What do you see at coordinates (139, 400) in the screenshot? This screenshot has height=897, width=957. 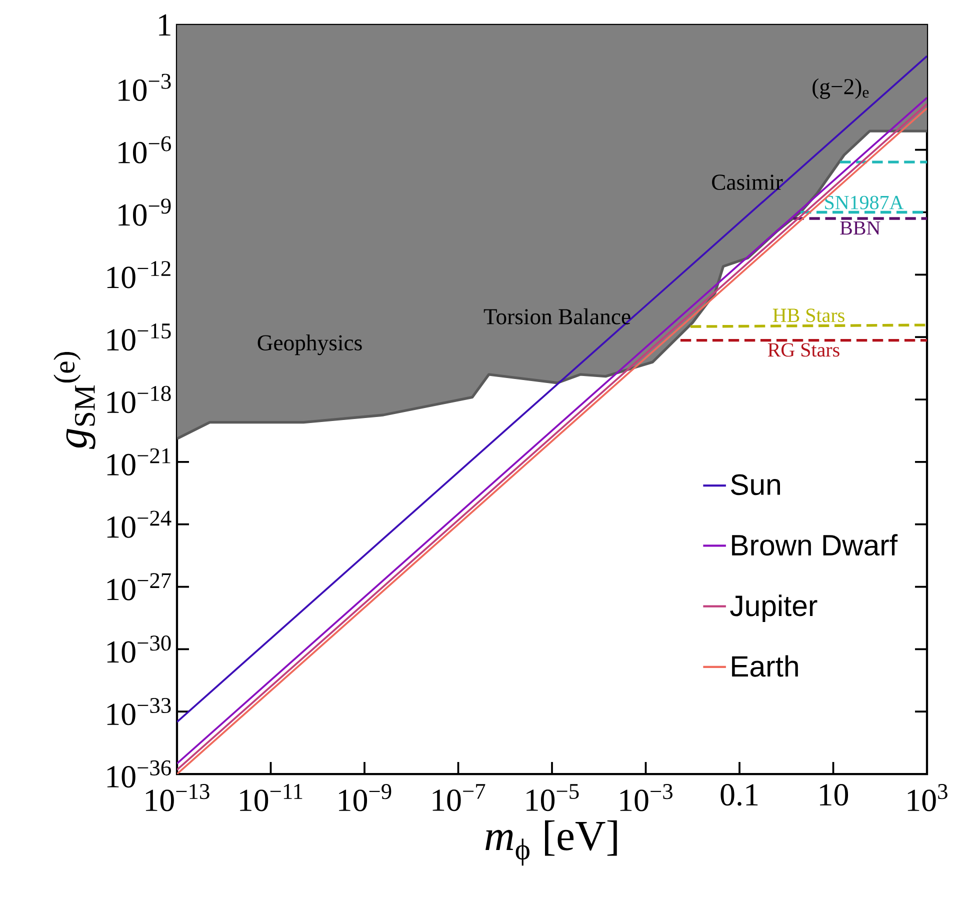 I see `y-tick-label: 10$^{−18}$` at bounding box center [139, 400].